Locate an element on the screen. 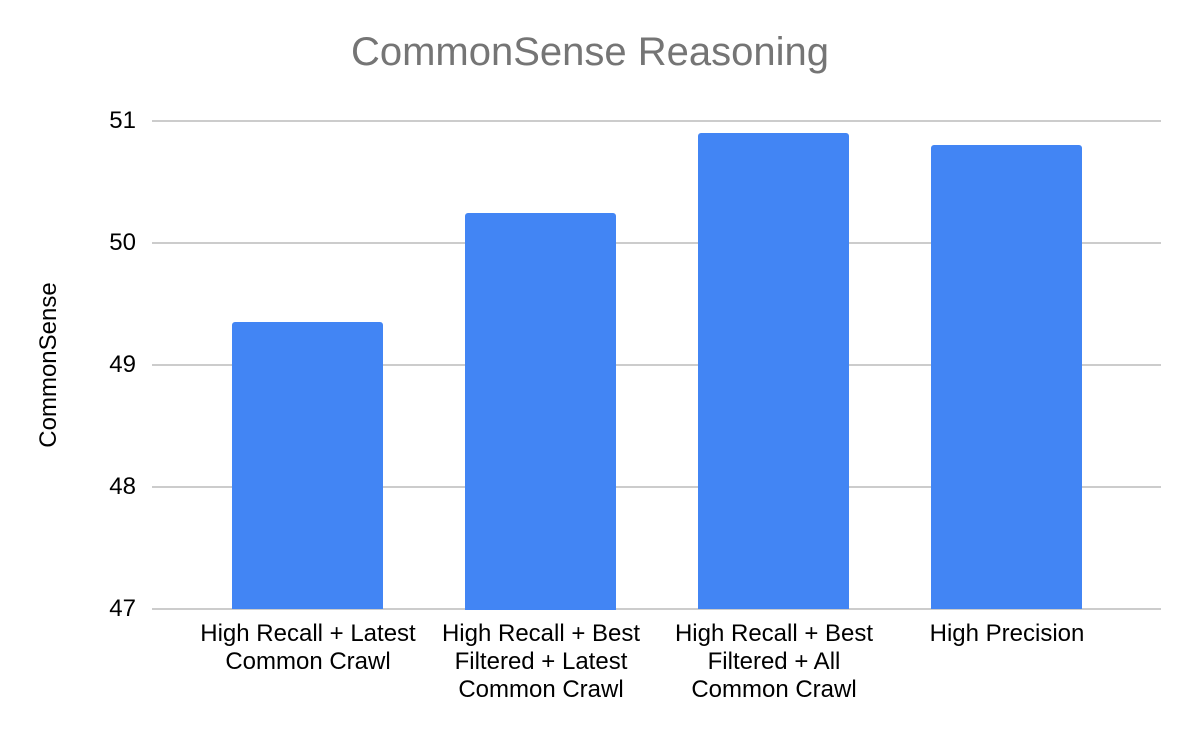 The width and height of the screenshot is (1200, 742). y-tick-label-51: 51 is located at coordinates (122, 120).